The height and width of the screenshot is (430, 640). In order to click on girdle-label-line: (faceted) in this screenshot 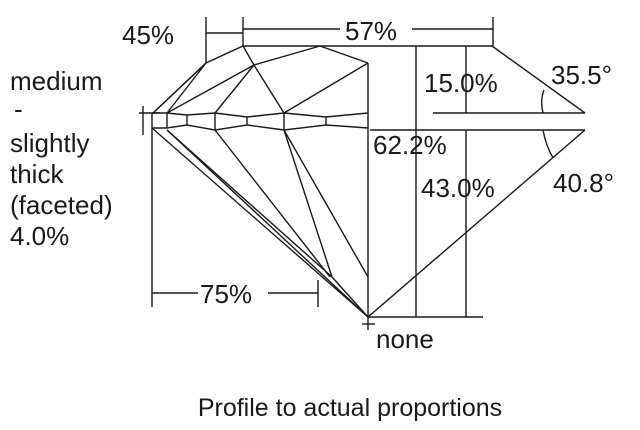, I will do `click(61, 205)`.